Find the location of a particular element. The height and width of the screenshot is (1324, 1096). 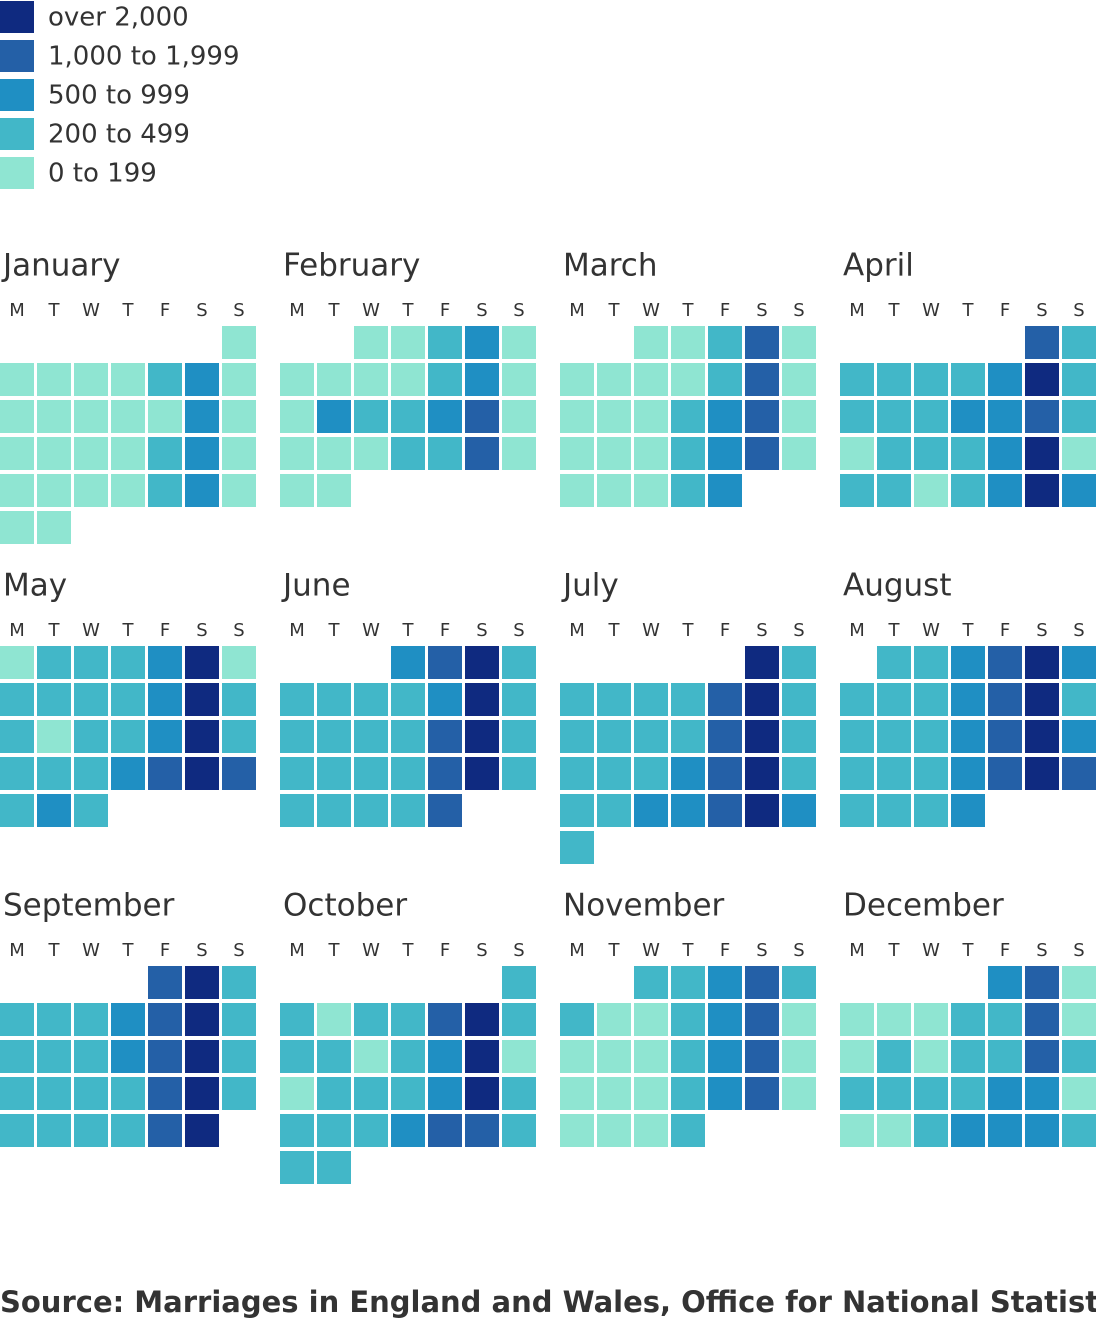

weekday-label: S is located at coordinates (1041, 630).